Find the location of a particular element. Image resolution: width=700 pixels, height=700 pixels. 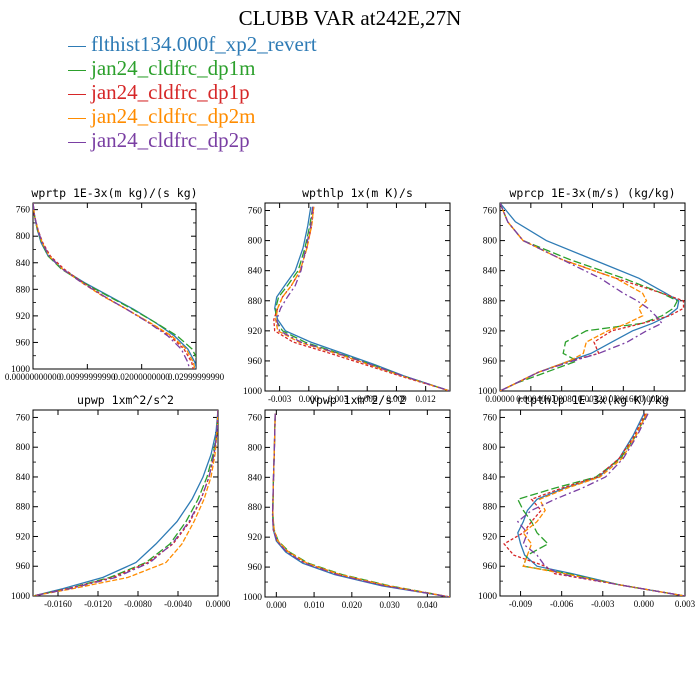

xtick-label: 0.00000000000 is located at coordinates (33, 377).